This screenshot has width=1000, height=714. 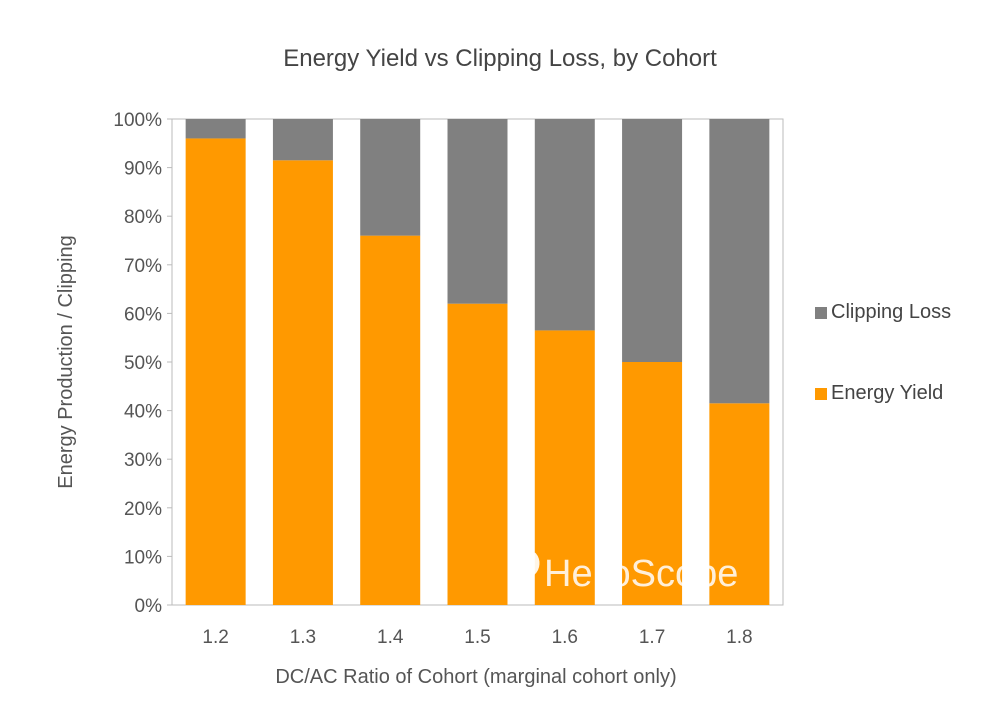 I want to click on x-tick-label: 1.8, so click(x=739, y=637).